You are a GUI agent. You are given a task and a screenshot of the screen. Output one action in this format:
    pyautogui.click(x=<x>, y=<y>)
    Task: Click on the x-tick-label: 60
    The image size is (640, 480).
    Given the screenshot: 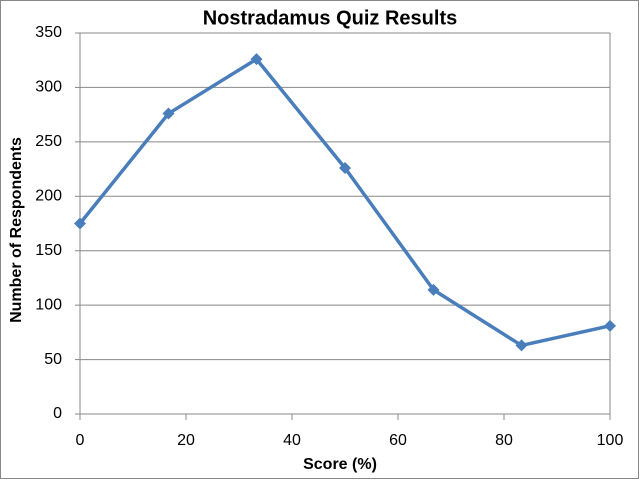 What is the action you would take?
    pyautogui.click(x=398, y=440)
    